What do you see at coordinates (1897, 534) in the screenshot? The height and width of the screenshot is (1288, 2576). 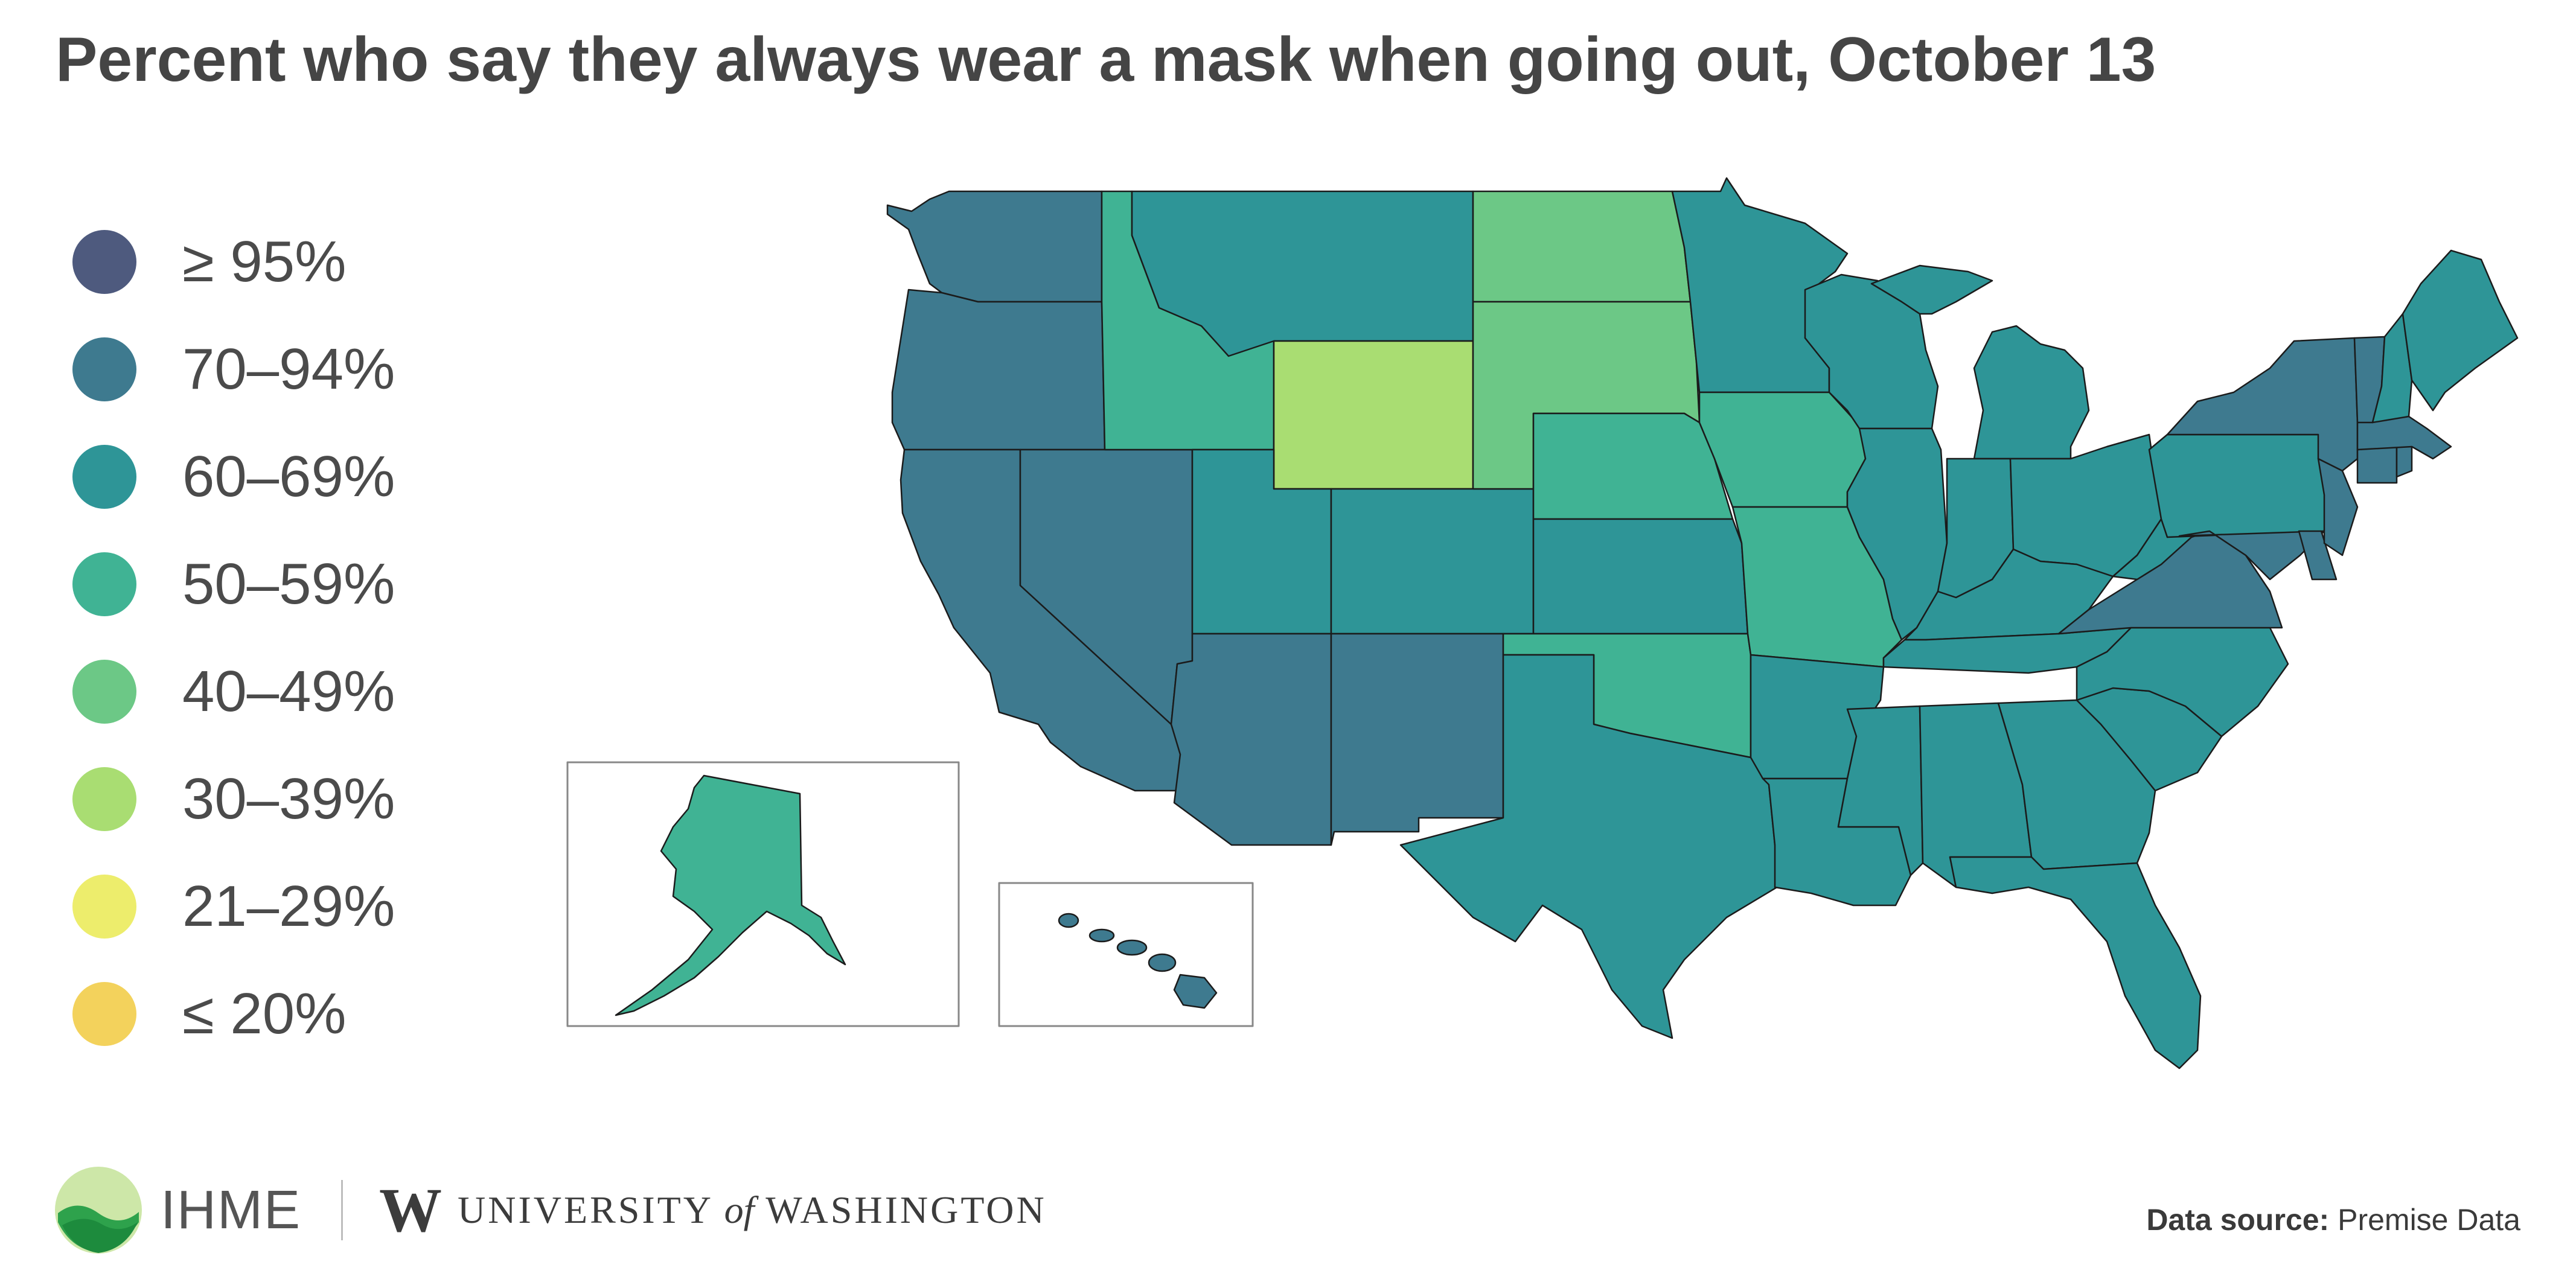 I see `state-IL` at bounding box center [1897, 534].